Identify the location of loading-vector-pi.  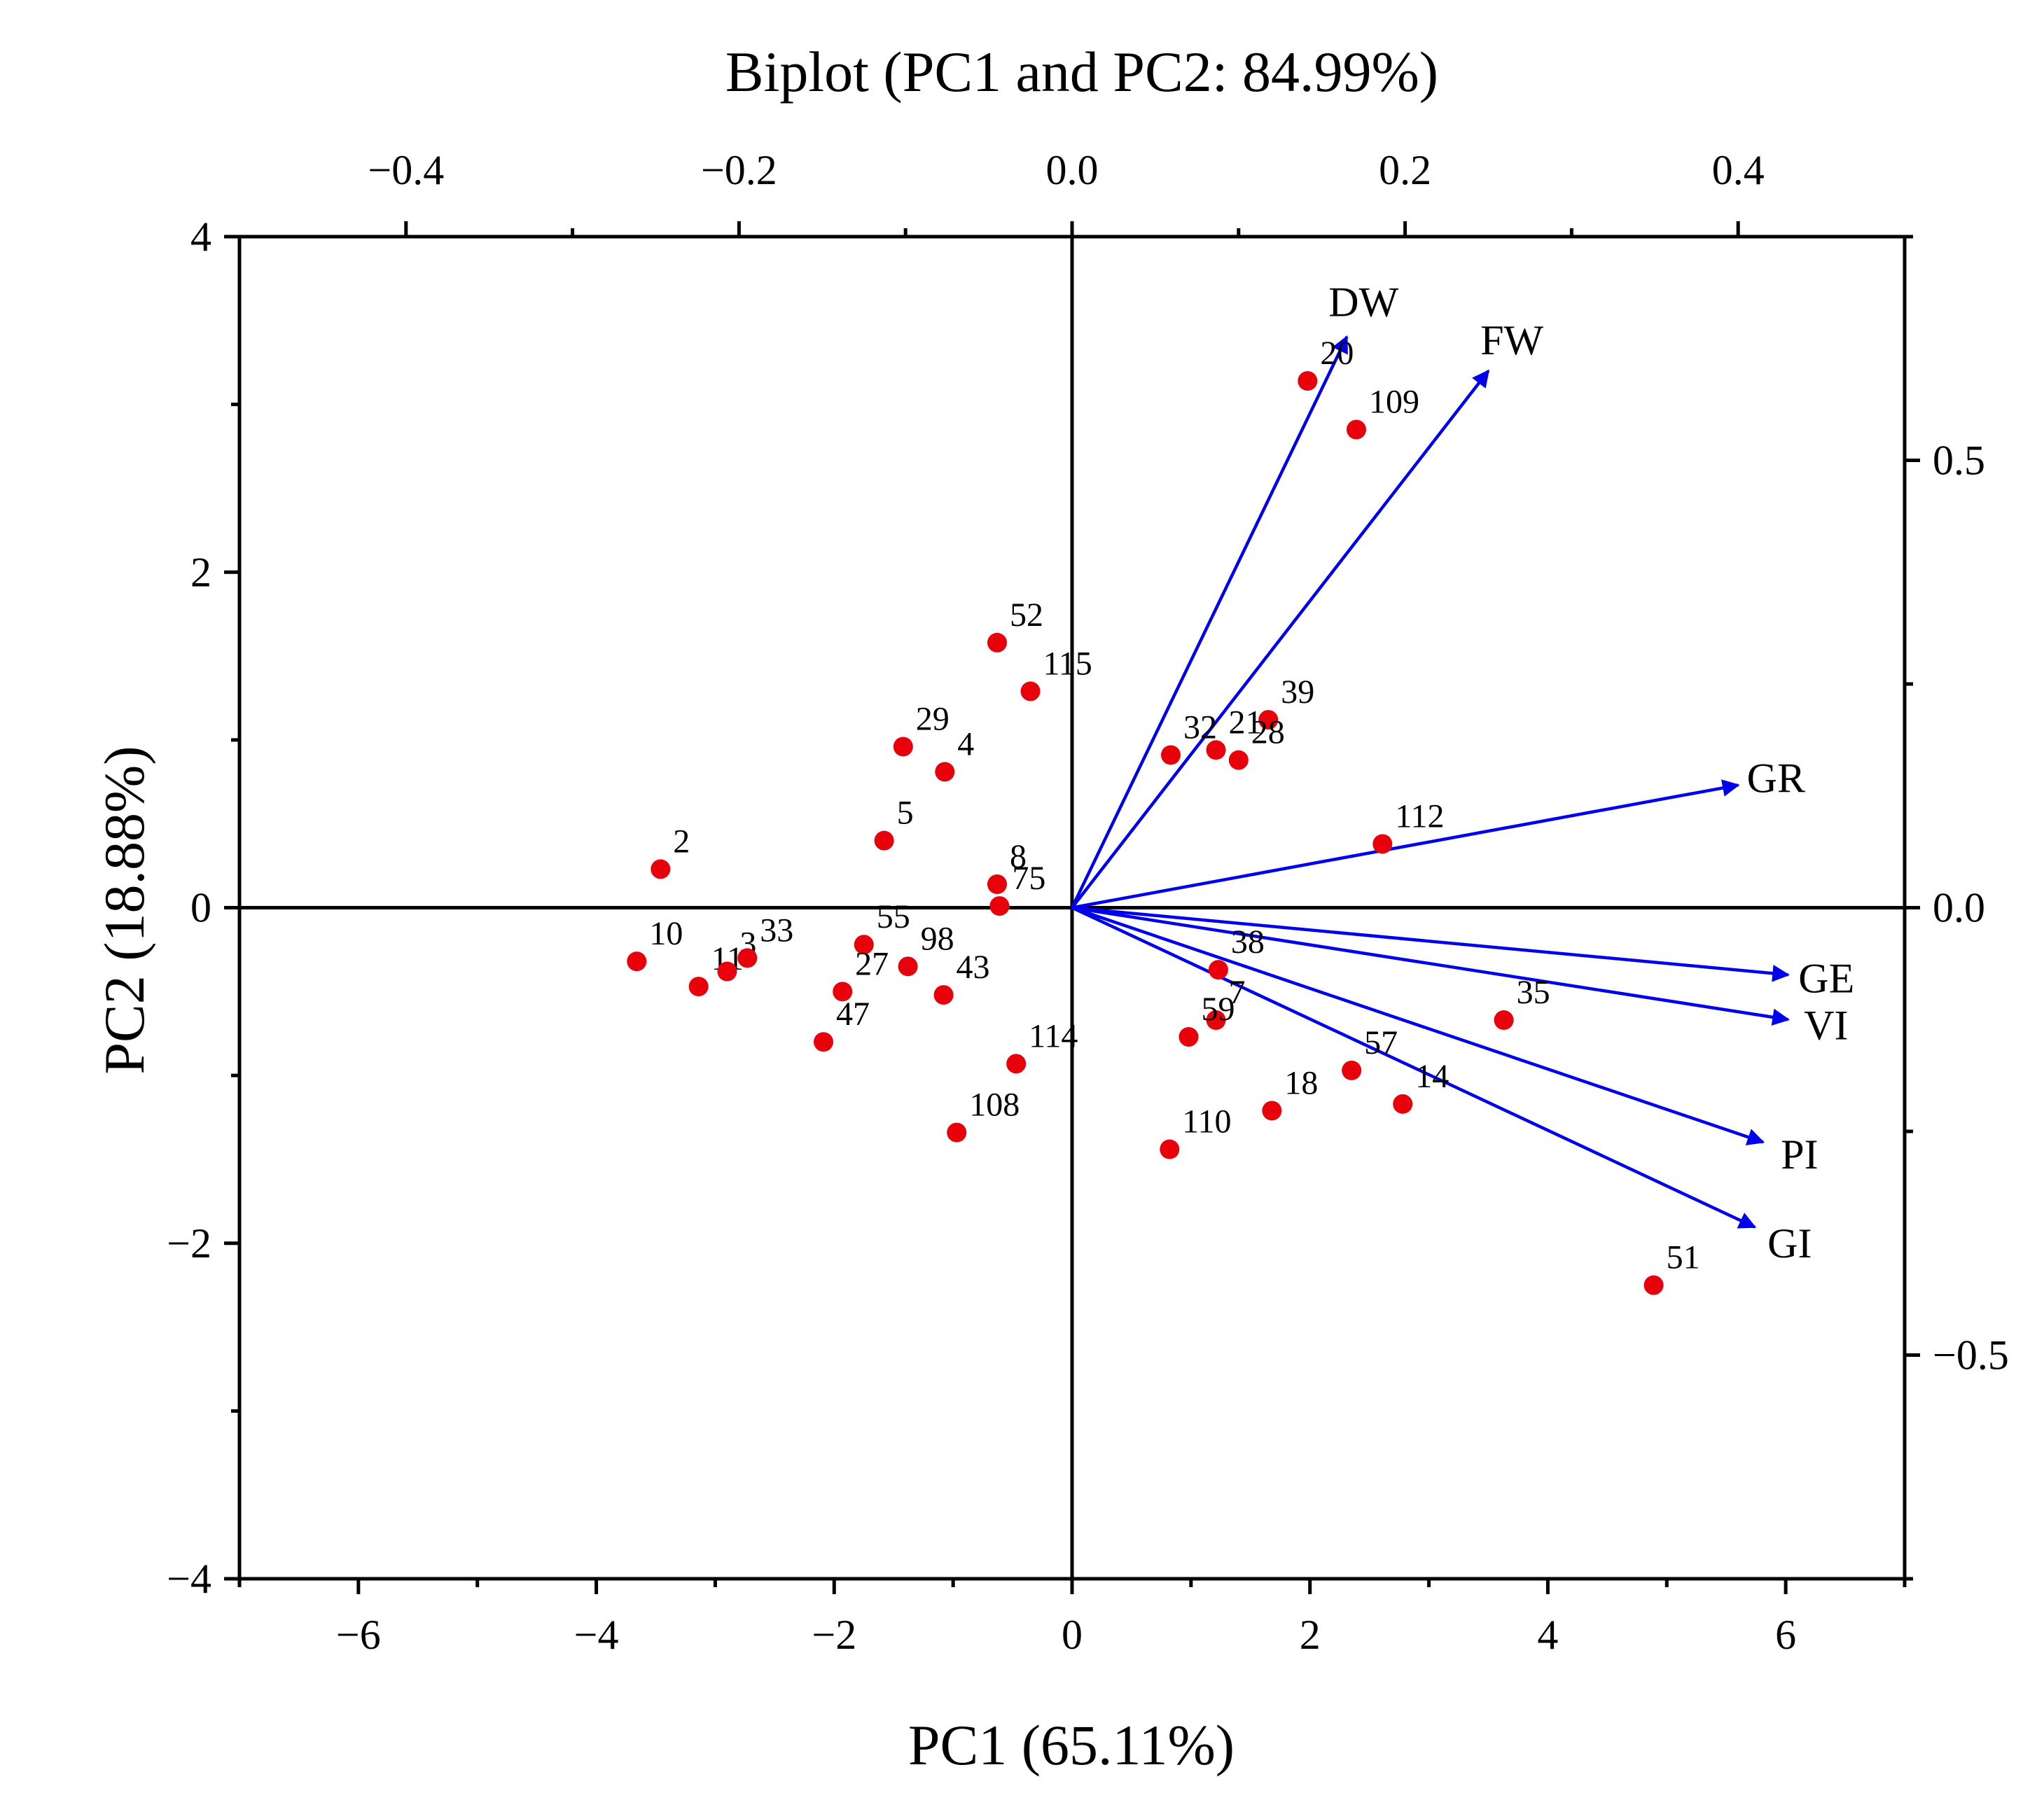
(1418, 1025).